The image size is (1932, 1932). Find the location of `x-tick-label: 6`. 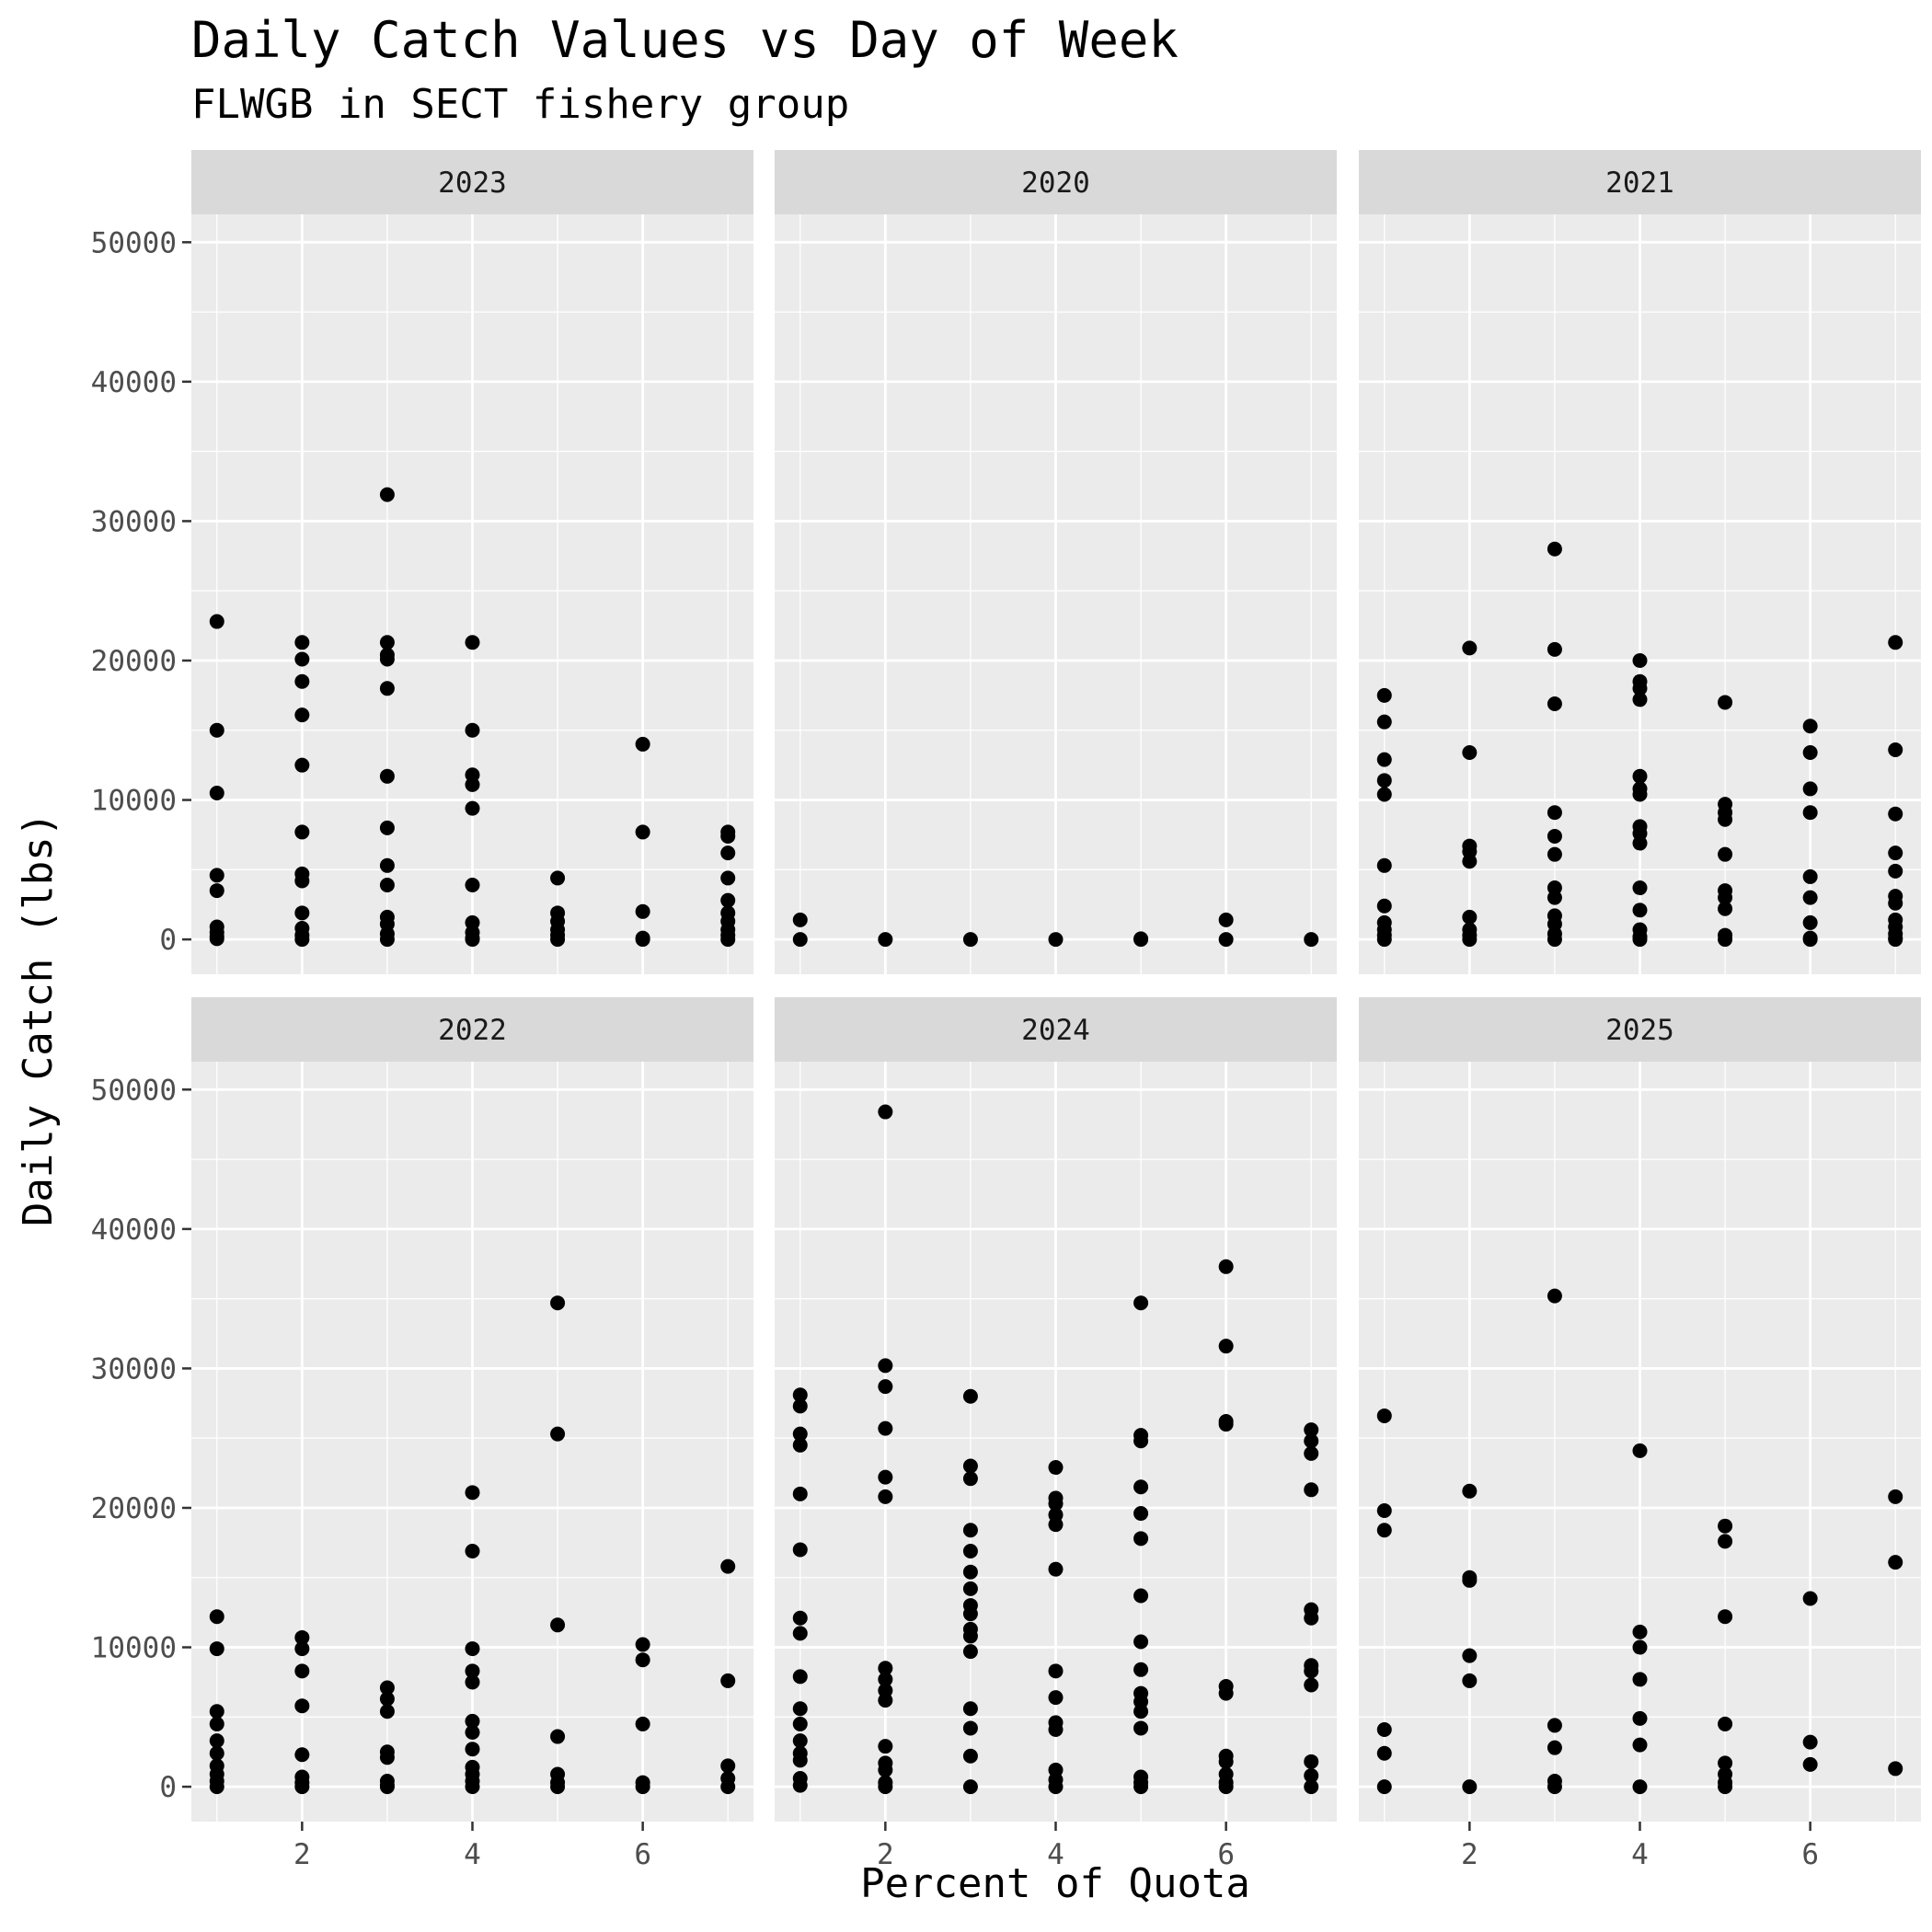

x-tick-label: 6 is located at coordinates (1810, 1854).